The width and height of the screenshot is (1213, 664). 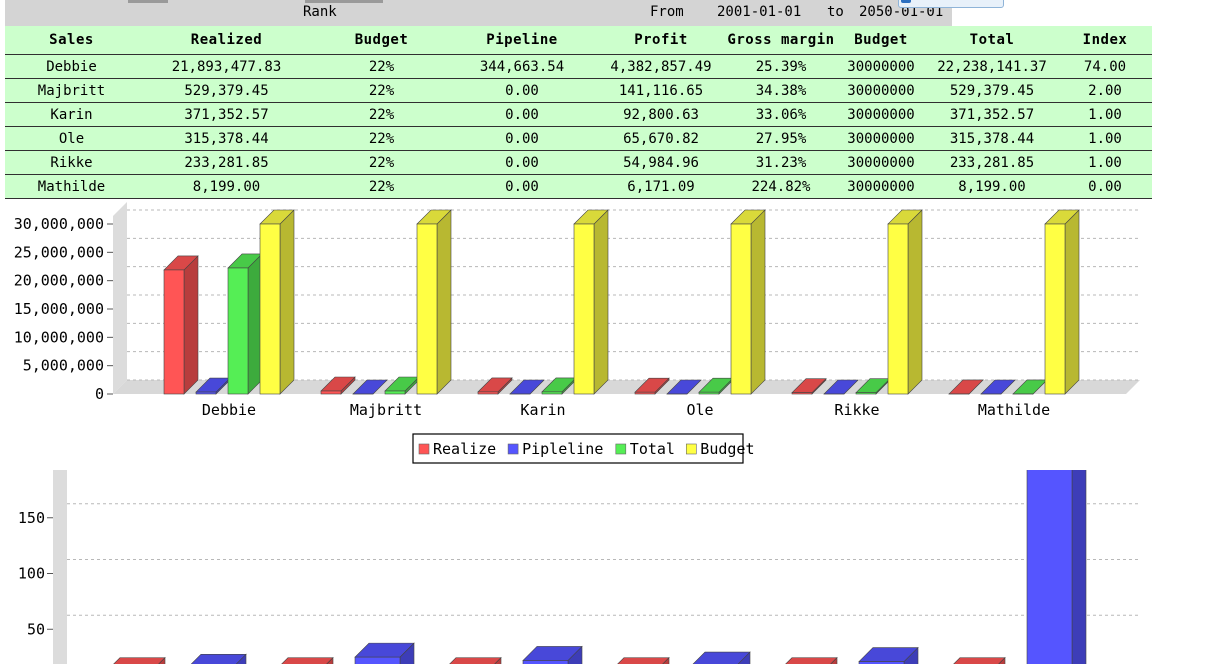 What do you see at coordinates (226, 186) in the screenshot?
I see `cell: 8,199.00` at bounding box center [226, 186].